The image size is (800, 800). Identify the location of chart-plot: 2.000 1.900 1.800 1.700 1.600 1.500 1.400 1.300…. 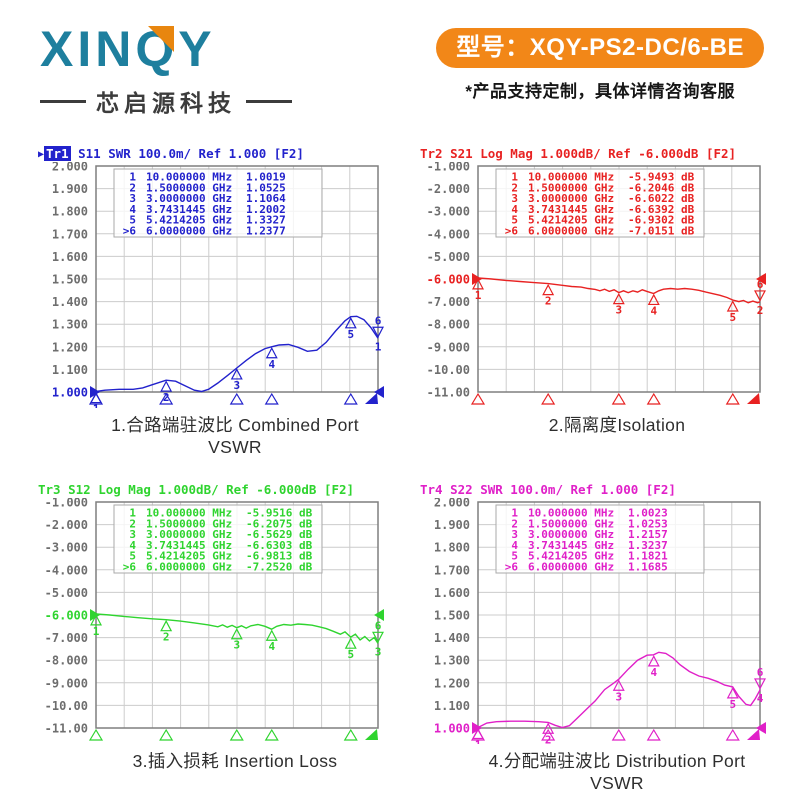
(600, 621).